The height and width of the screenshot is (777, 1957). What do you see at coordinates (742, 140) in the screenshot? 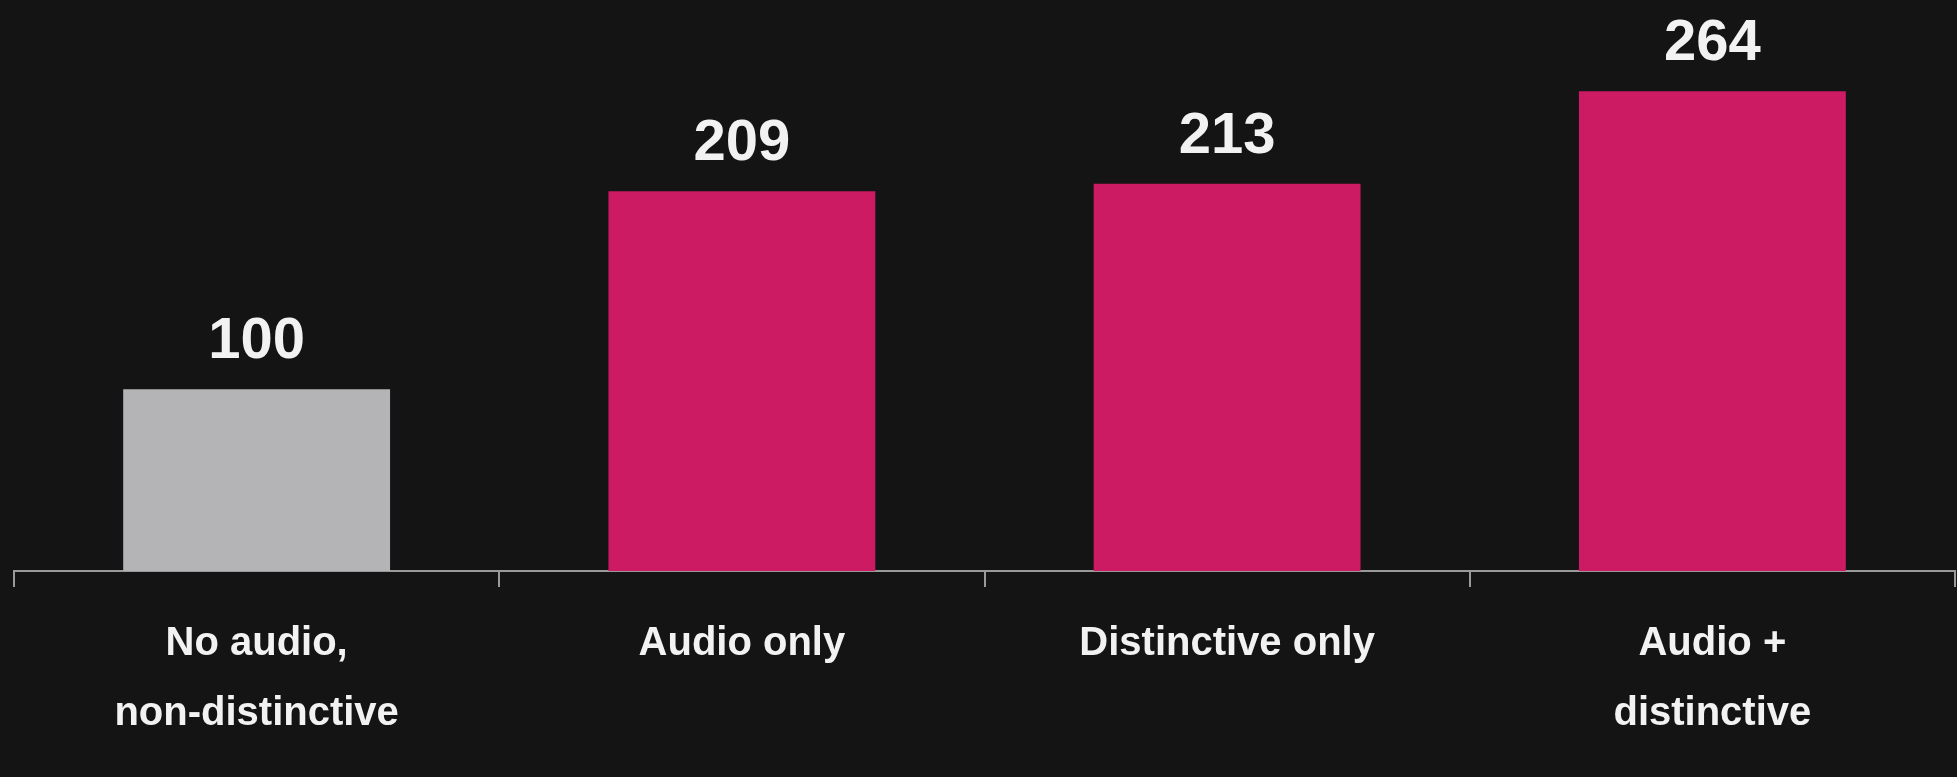
I see `data-label: 209` at bounding box center [742, 140].